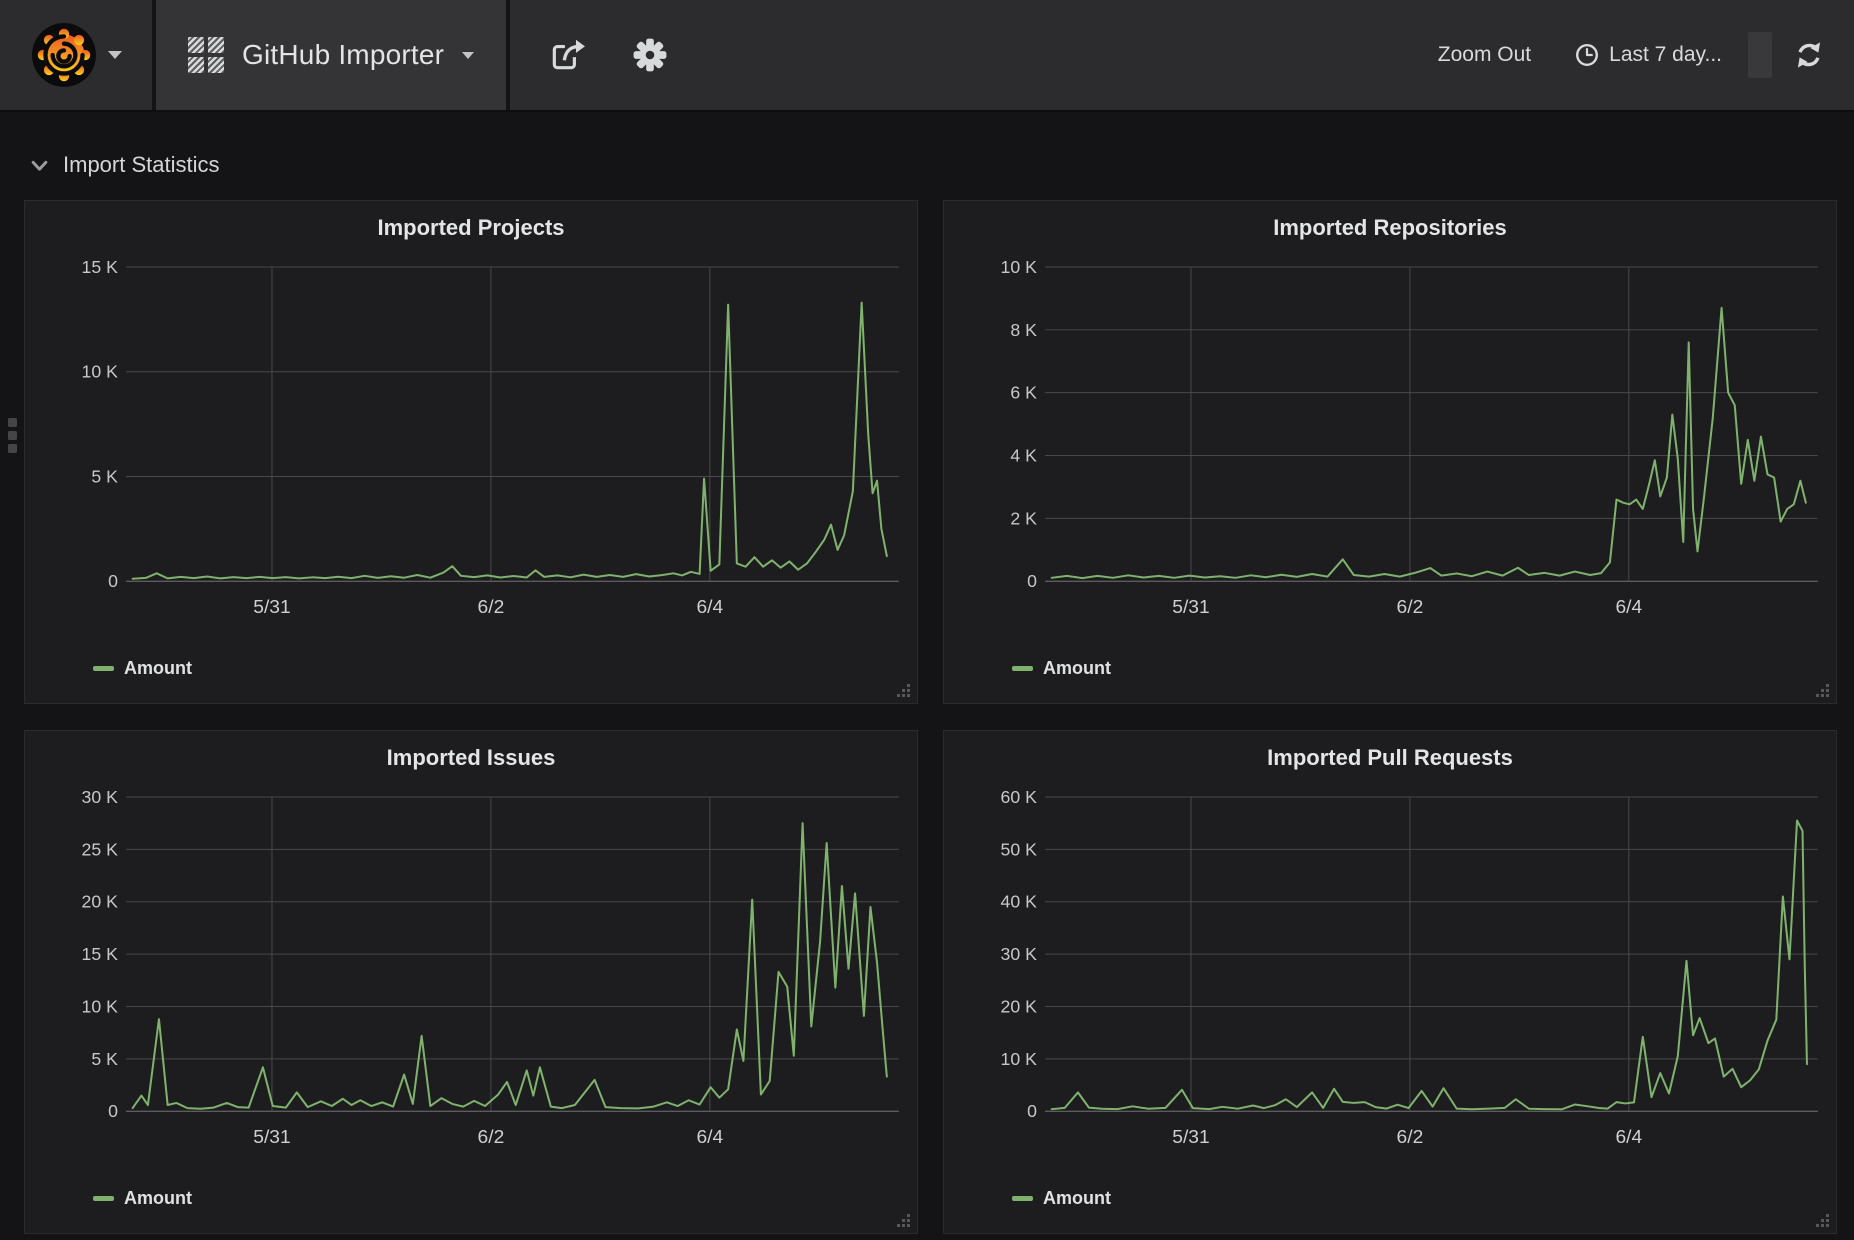 Image resolution: width=1854 pixels, height=1240 pixels. Describe the element at coordinates (1390, 227) in the screenshot. I see `panel-title: Imported Repositories` at that location.